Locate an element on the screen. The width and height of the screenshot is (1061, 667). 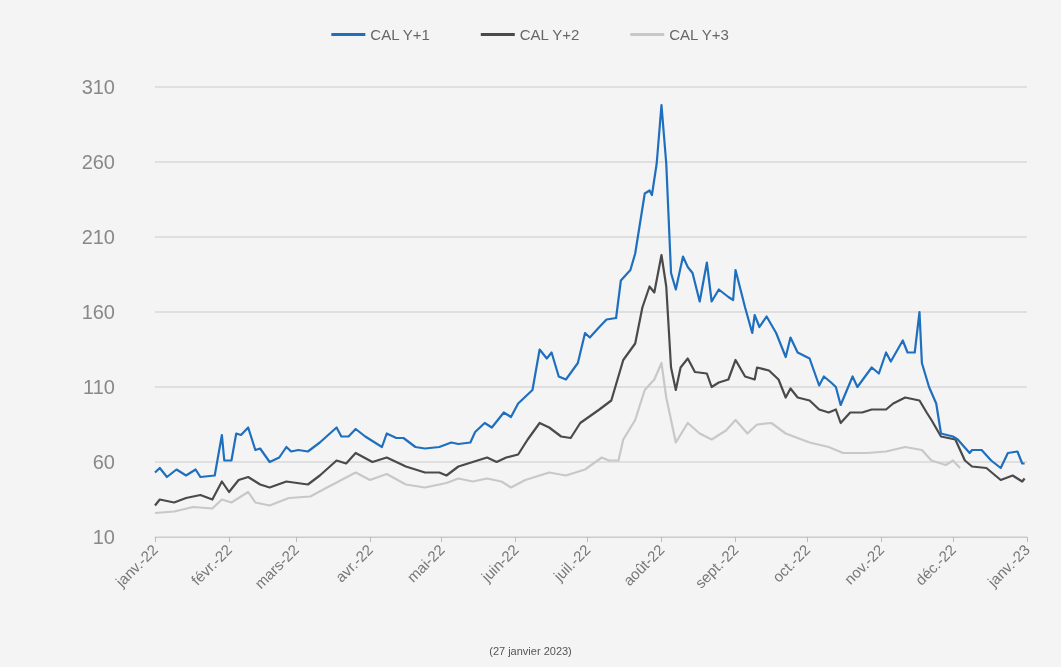
y-tick-label: 260 is located at coordinates (98, 162).